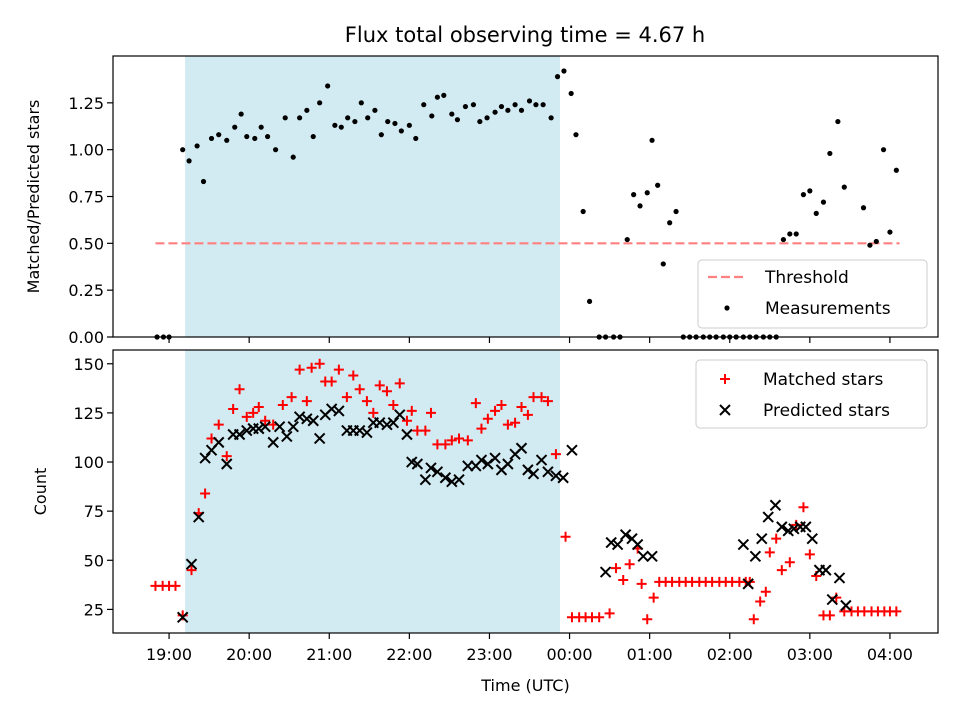 This screenshot has width=960, height=720. What do you see at coordinates (524, 685) in the screenshot?
I see `bottom-x-axis-label: Time (UTC)` at bounding box center [524, 685].